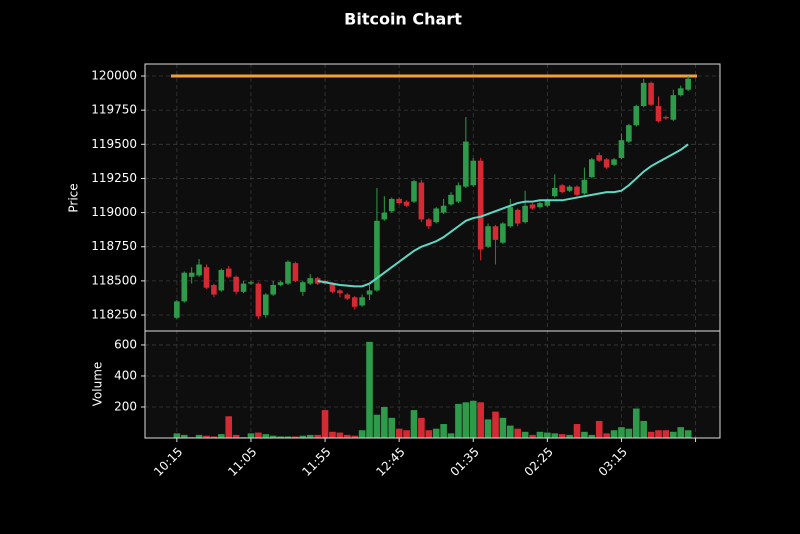 Image resolution: width=800 pixels, height=534 pixels. Describe the element at coordinates (125, 375) in the screenshot. I see `volume-tick-label: 400` at that location.